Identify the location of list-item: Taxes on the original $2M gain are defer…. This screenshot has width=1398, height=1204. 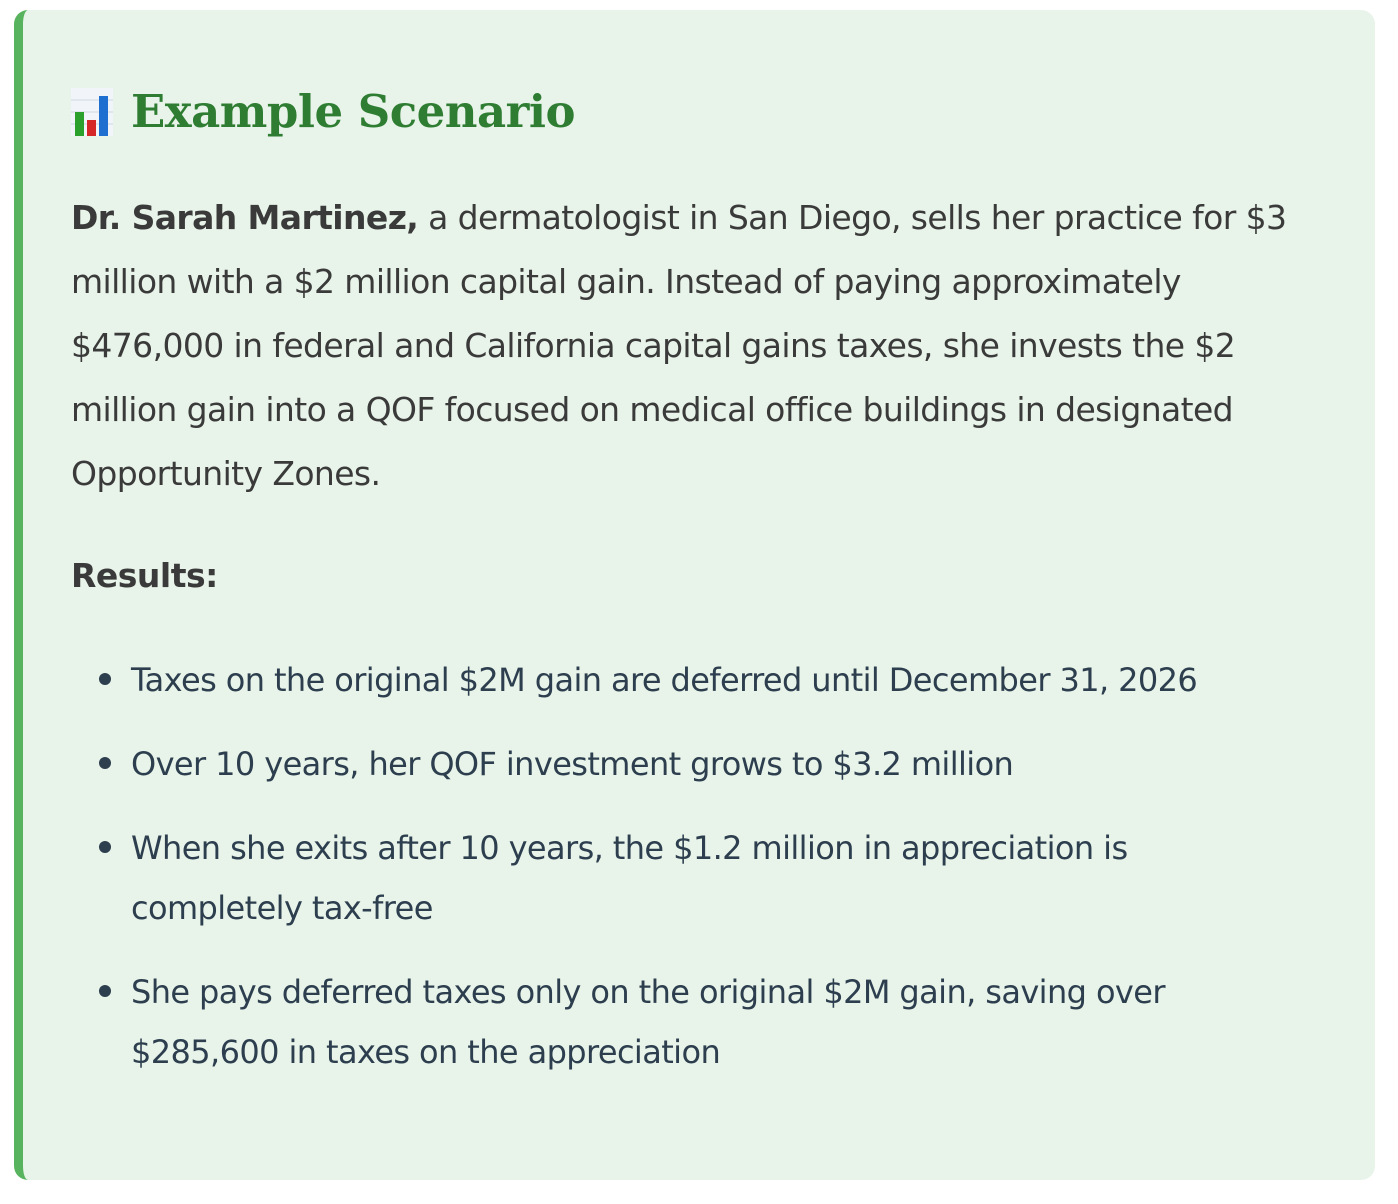
(671, 680).